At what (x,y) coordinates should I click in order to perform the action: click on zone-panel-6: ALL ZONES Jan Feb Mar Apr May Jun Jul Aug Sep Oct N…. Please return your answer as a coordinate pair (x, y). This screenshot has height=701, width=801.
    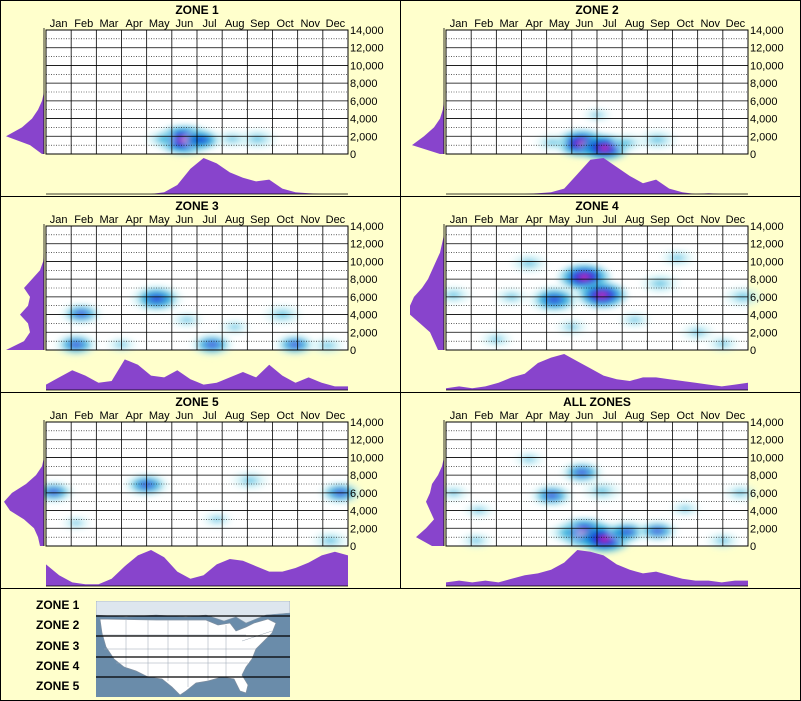
    Looking at the image, I should click on (600, 491).